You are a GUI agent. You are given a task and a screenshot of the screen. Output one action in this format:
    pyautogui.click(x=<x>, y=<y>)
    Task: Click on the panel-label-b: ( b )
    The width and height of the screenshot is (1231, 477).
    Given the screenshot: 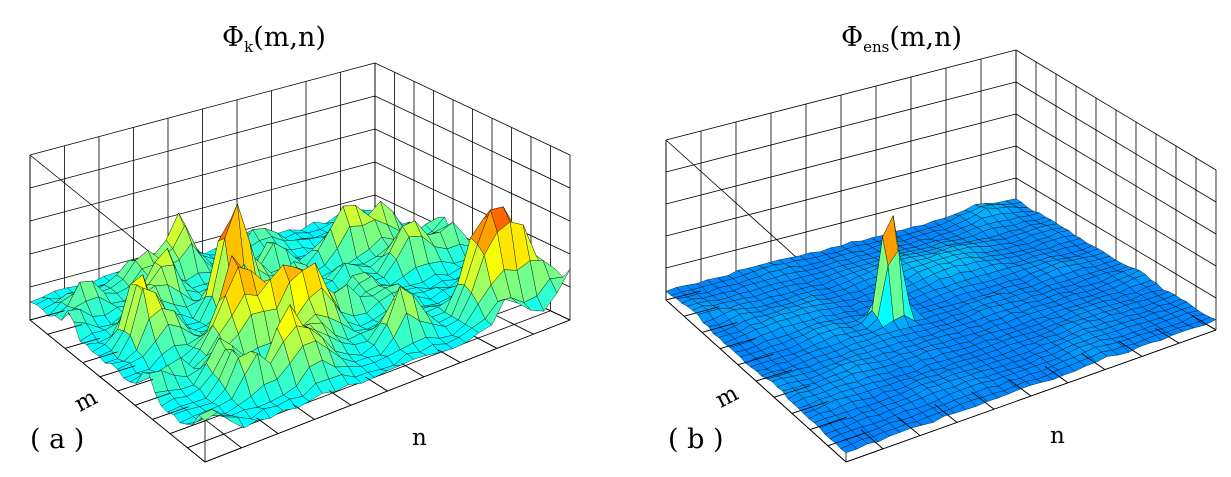 What is the action you would take?
    pyautogui.click(x=696, y=439)
    